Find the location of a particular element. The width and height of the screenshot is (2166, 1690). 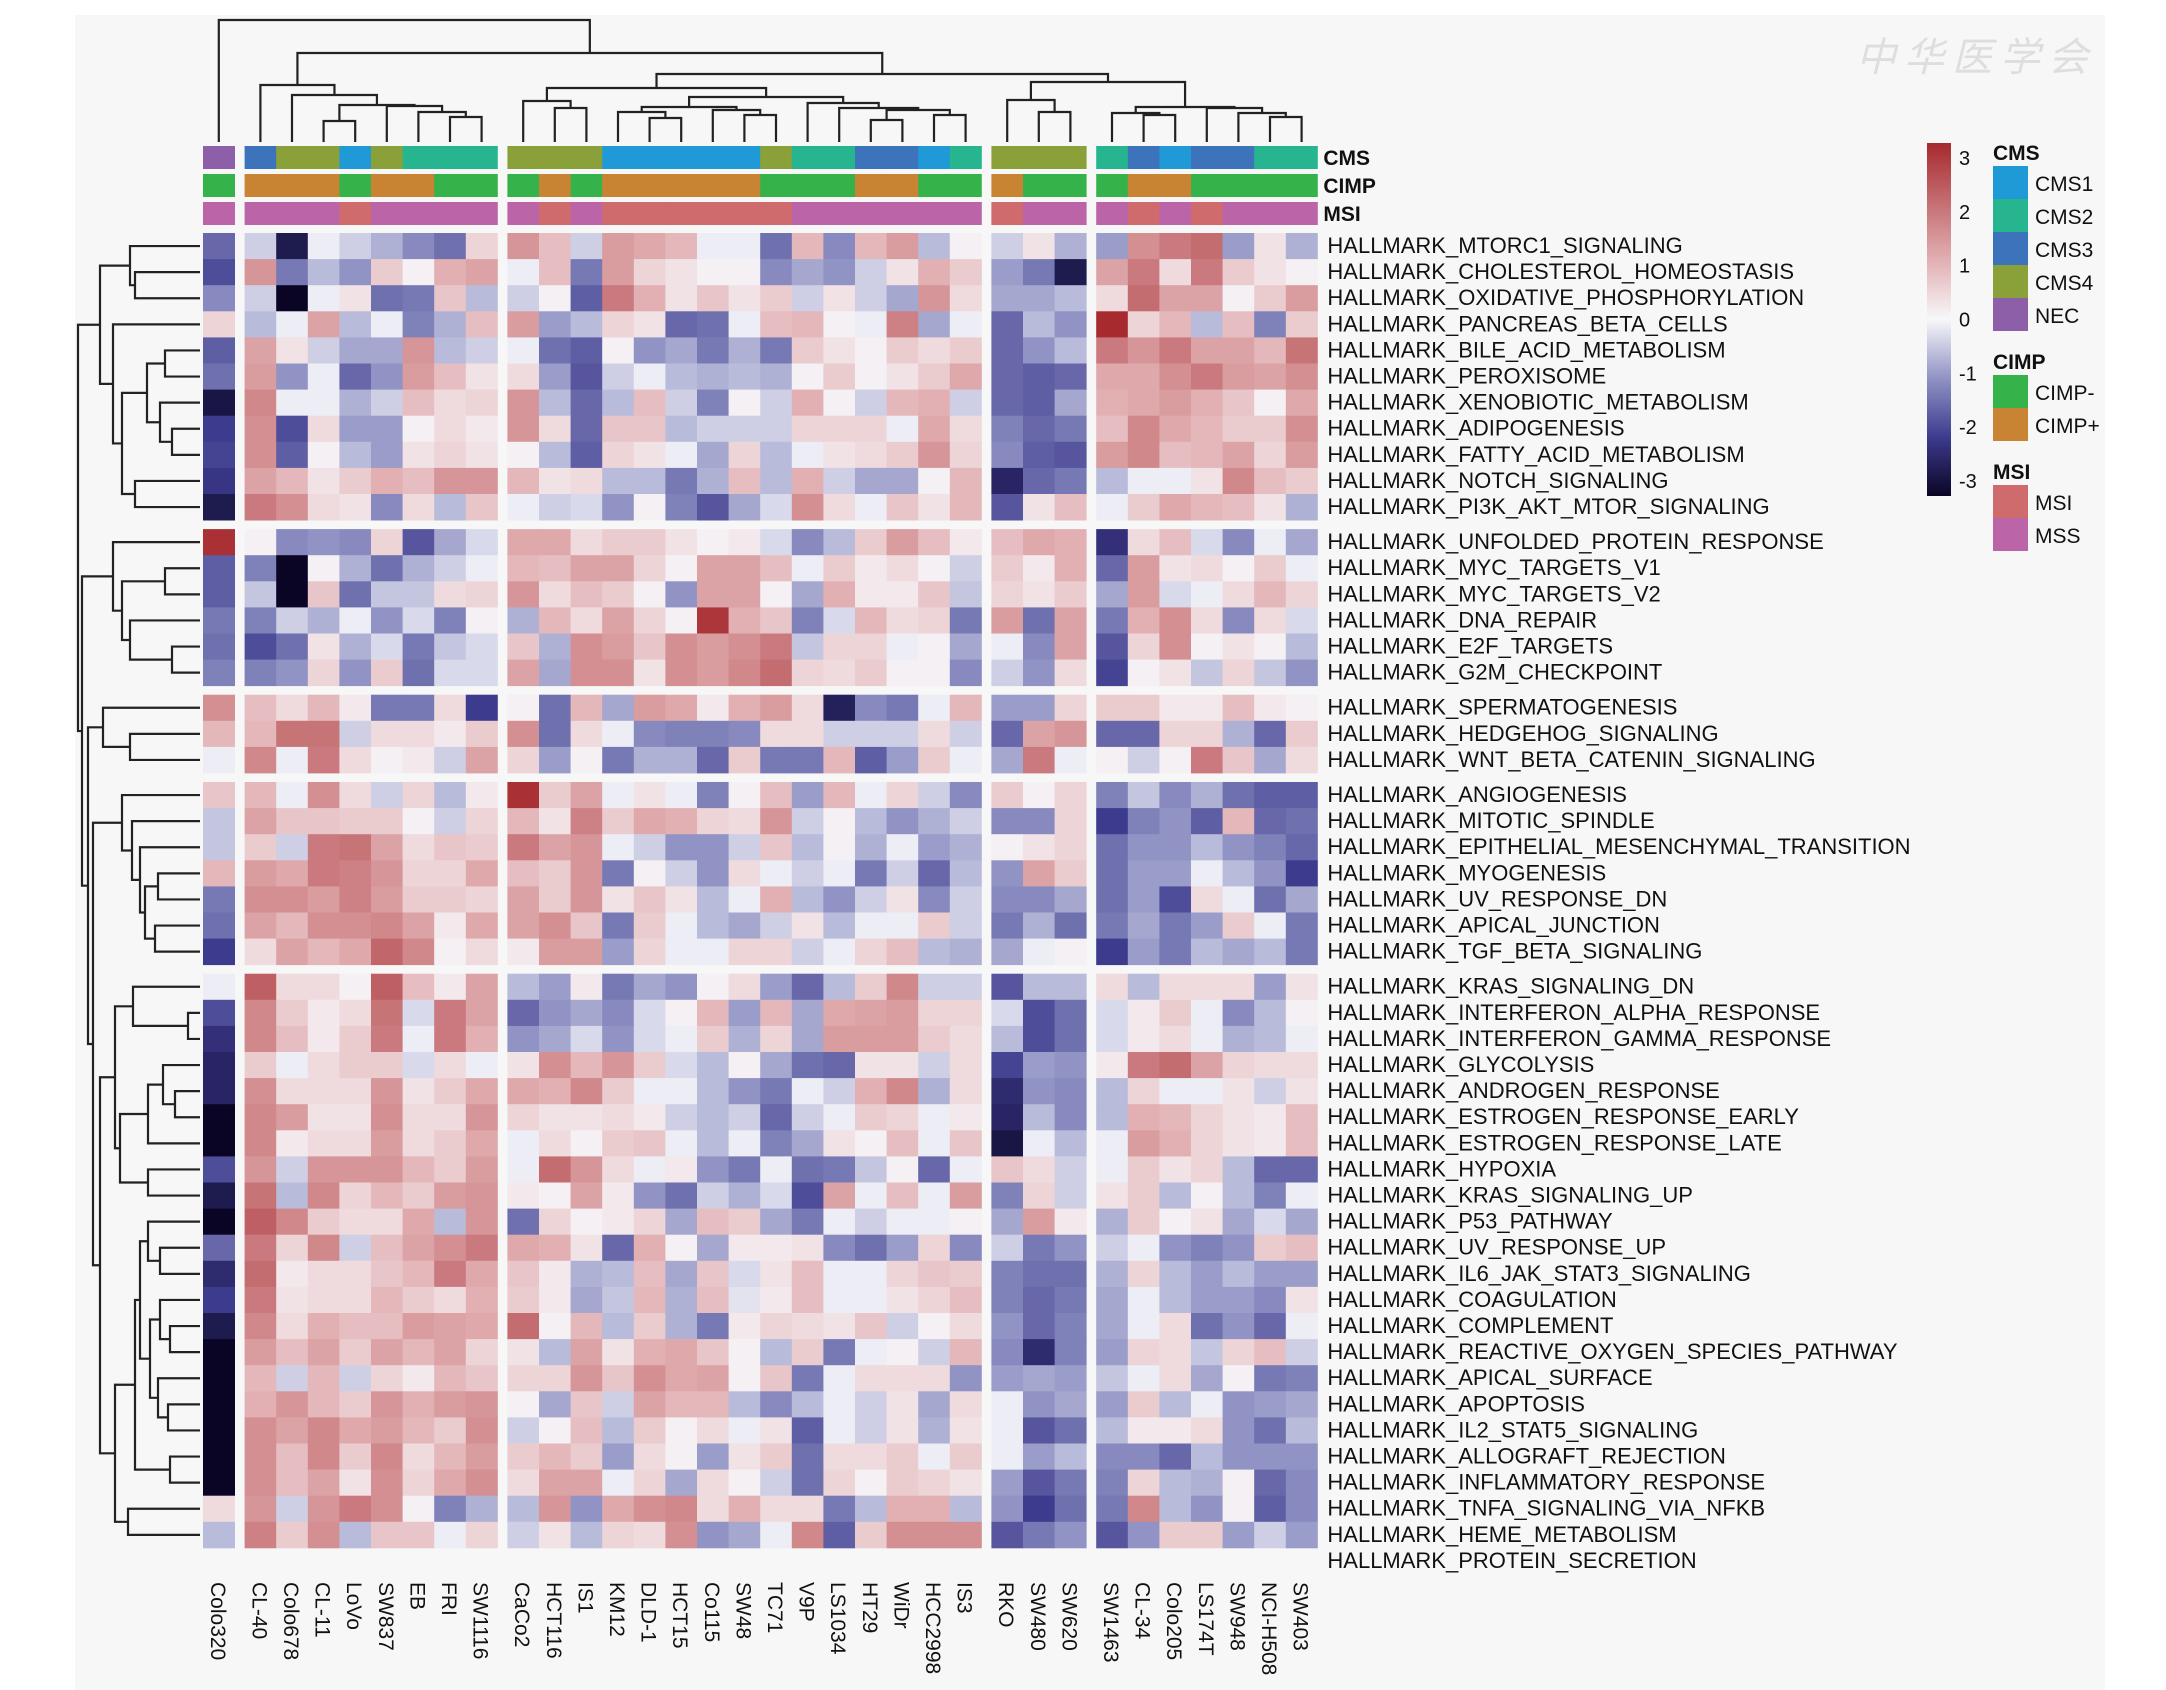

row-label: HALLMARK_UNFOLDED_PROTEIN_RESPONSE is located at coordinates (1575, 541).